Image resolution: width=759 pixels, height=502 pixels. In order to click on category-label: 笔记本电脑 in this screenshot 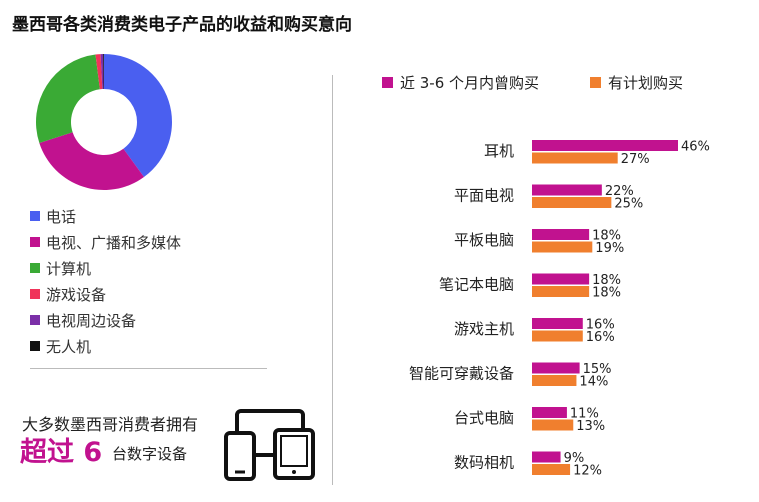, I will do `click(476, 285)`.